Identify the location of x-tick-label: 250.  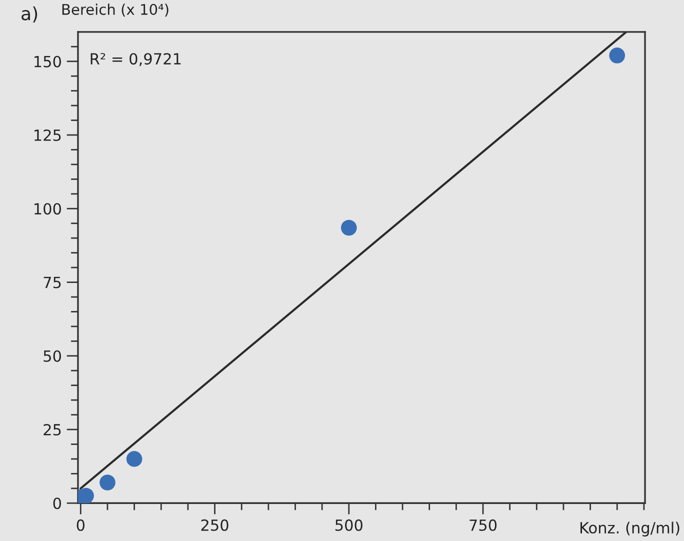
(214, 525).